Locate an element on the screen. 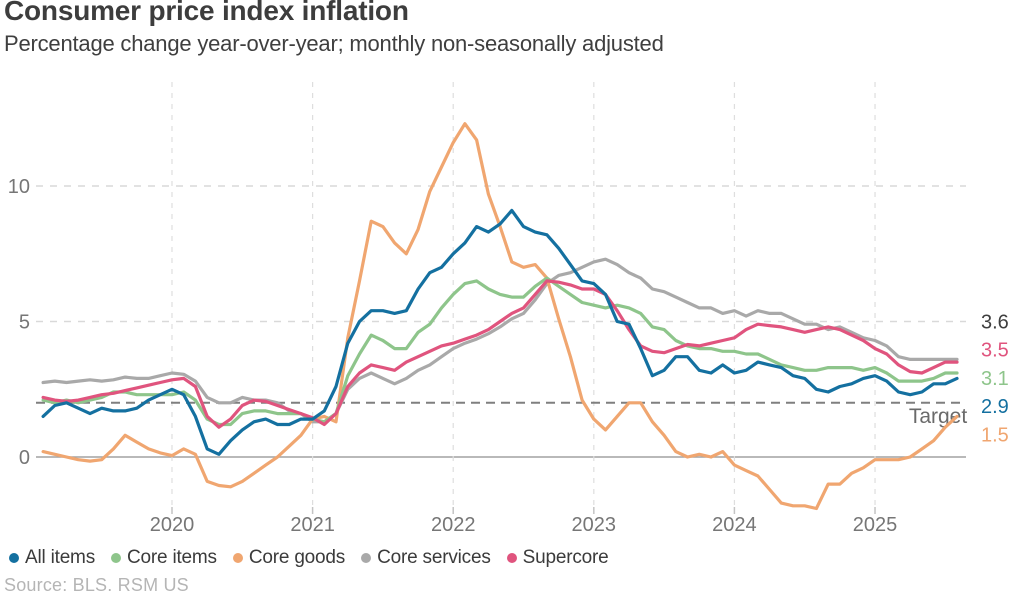  legend-label: Supercore is located at coordinates (565, 557).